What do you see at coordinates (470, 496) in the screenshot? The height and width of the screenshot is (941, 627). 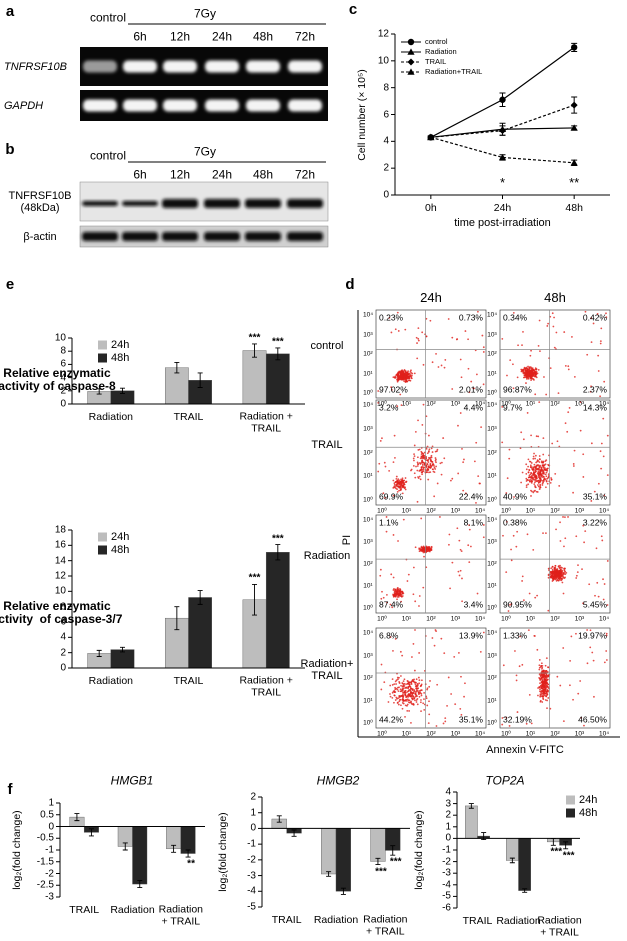 I see `quadrant-percent: 22.4%` at bounding box center [470, 496].